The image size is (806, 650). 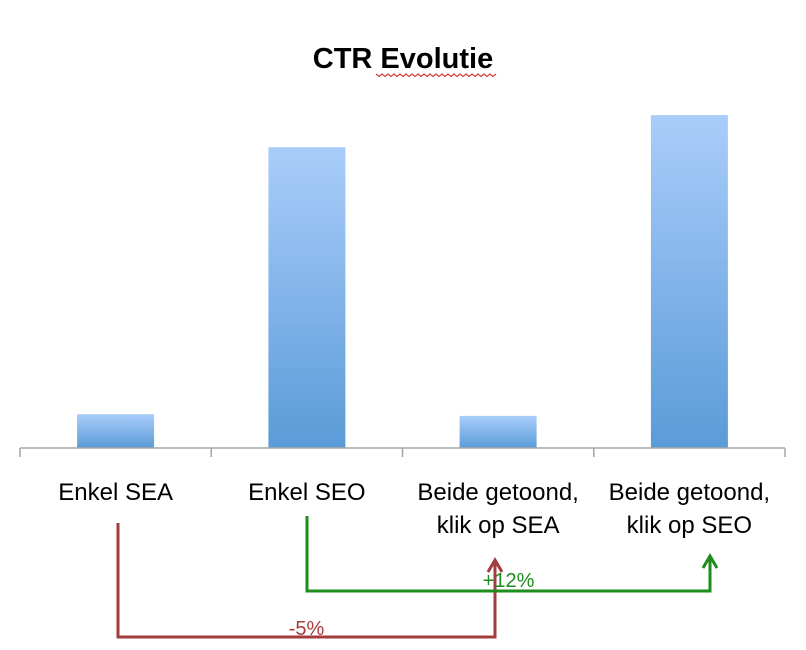 What do you see at coordinates (689, 509) in the screenshot?
I see `category-label-3: Beide getoond, klik op SEO` at bounding box center [689, 509].